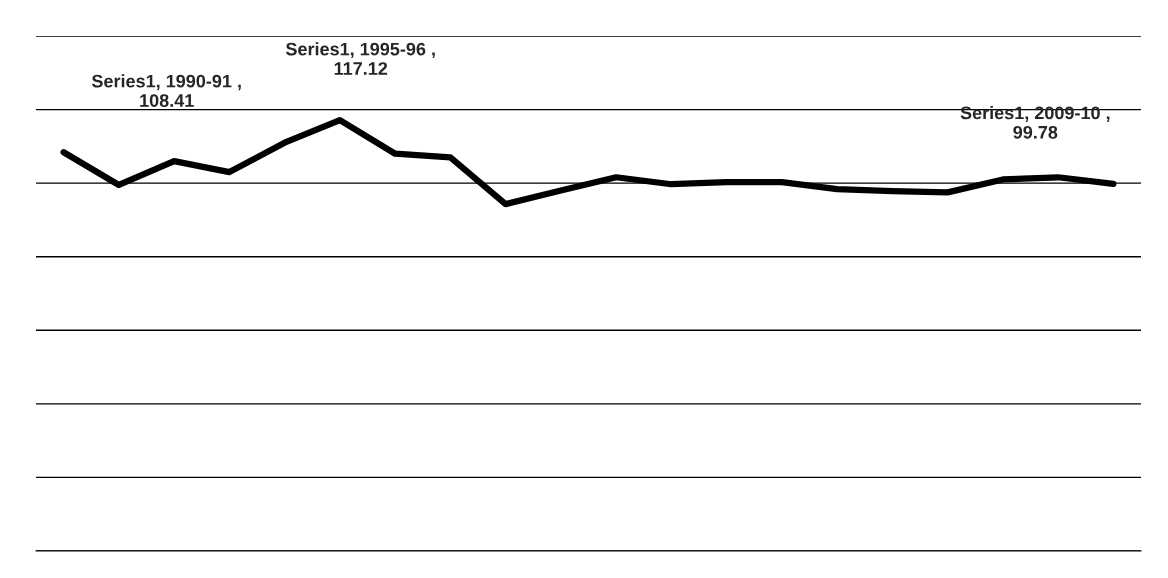 The image size is (1168, 578). Describe the element at coordinates (166, 90) in the screenshot. I see `data-label: Series1, 1990-91 , 108.41` at that location.